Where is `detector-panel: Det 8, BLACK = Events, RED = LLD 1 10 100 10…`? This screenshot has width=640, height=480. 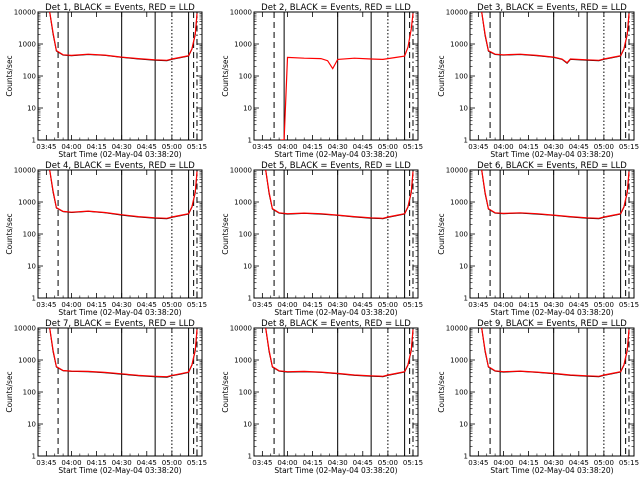
detector-panel: Det 8, BLACK = Events, RED = LLD 1 10 100 10… is located at coordinates (322, 397).